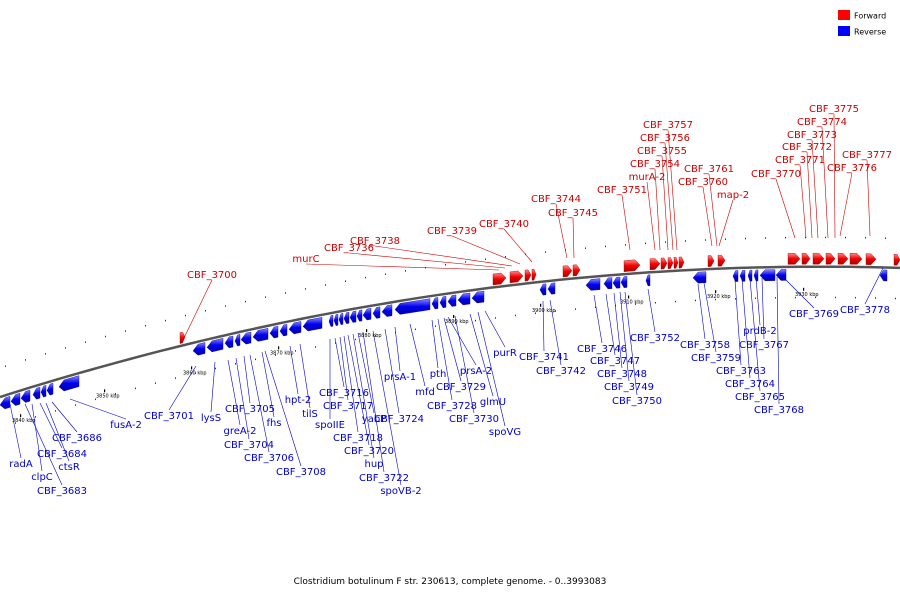  I want to click on tick-label: 3920 kbp, so click(719, 297).